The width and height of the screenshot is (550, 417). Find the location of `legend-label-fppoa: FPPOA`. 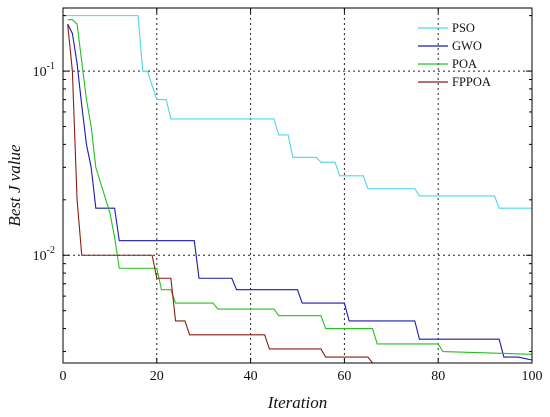

legend-label-fppoa: FPPOA is located at coordinates (471, 82).